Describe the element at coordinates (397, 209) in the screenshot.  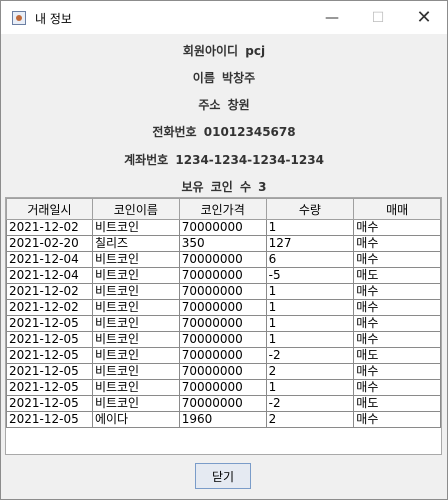
I see `column-header-trade-type: 매매` at that location.